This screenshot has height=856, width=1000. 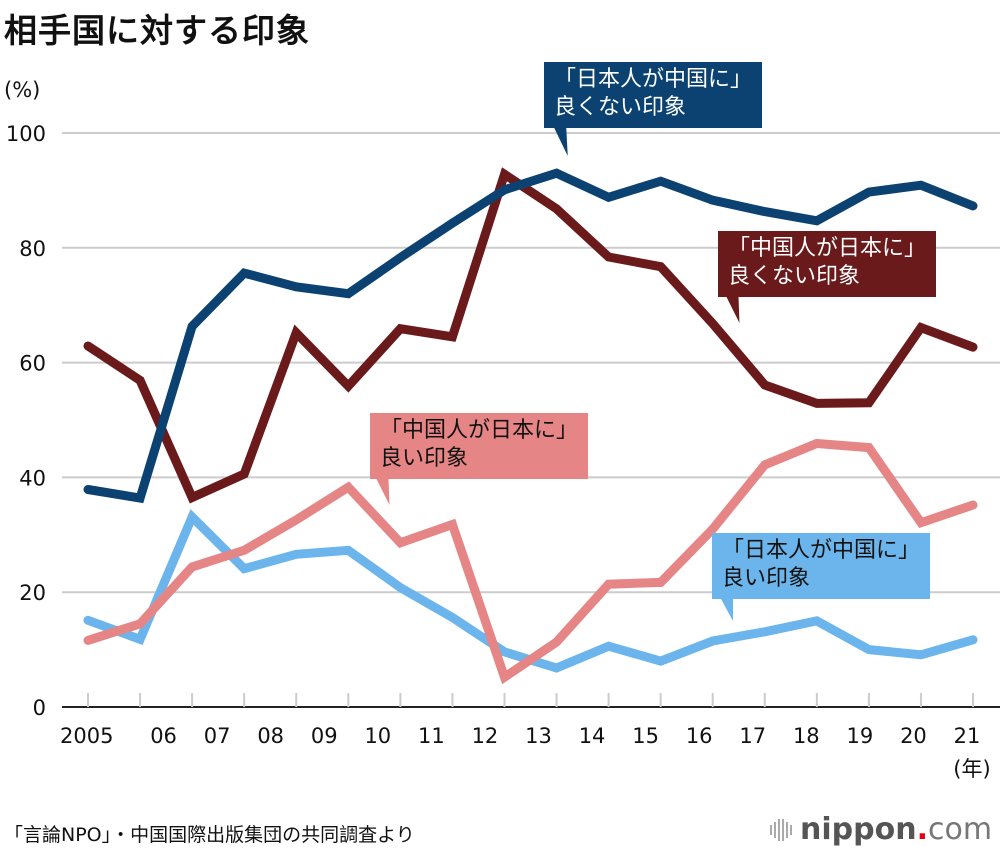 What do you see at coordinates (592, 736) in the screenshot?
I see `x-tick-label: 14` at bounding box center [592, 736].